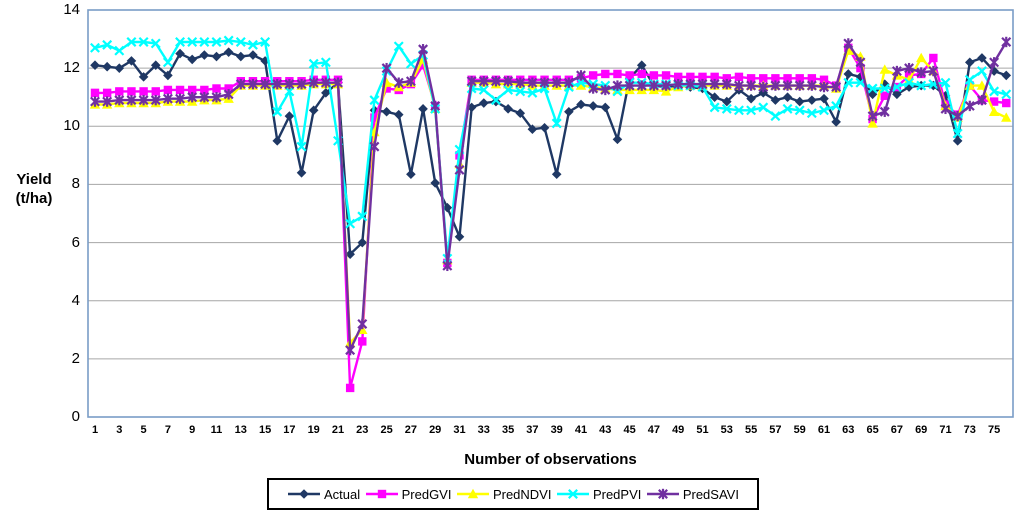 Image resolution: width=1024 pixels, height=513 pixels. Describe the element at coordinates (532, 430) in the screenshot. I see `x-tick-37: 37` at that location.